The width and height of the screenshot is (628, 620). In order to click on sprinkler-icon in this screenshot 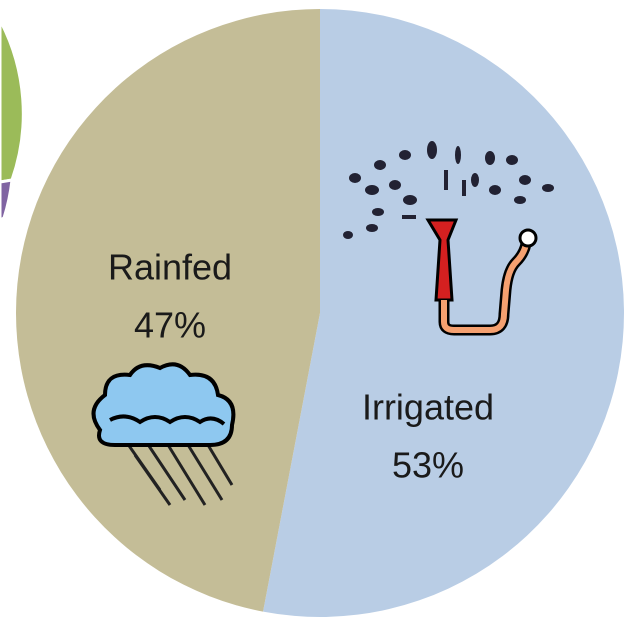, I will do `click(448, 238)`.